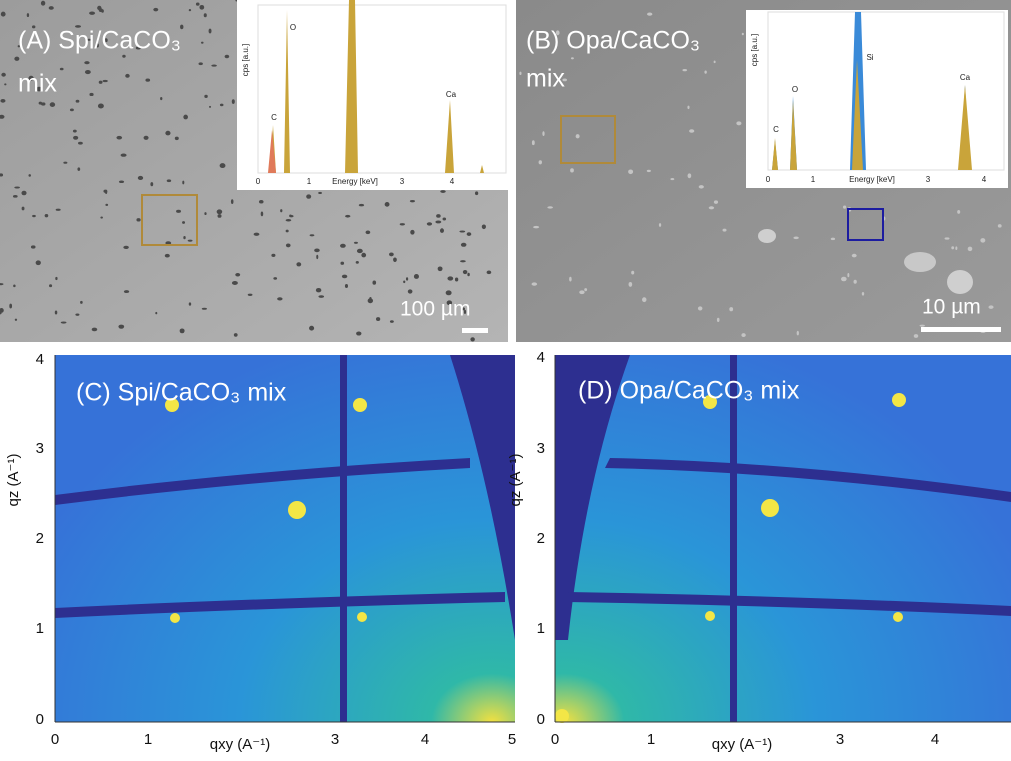 The image size is (1011, 761). I want to click on inset-tick: 0, so click(768, 179).